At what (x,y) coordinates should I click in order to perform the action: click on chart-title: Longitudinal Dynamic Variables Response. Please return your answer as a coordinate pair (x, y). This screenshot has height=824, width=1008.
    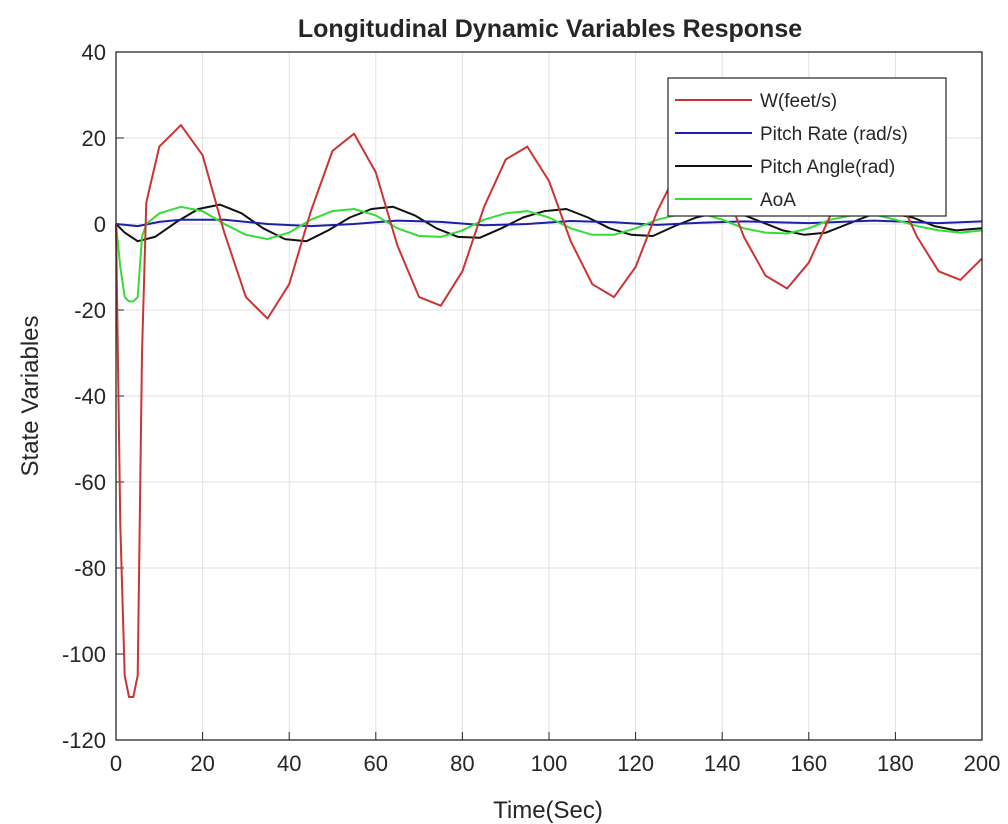
    Looking at the image, I should click on (550, 29).